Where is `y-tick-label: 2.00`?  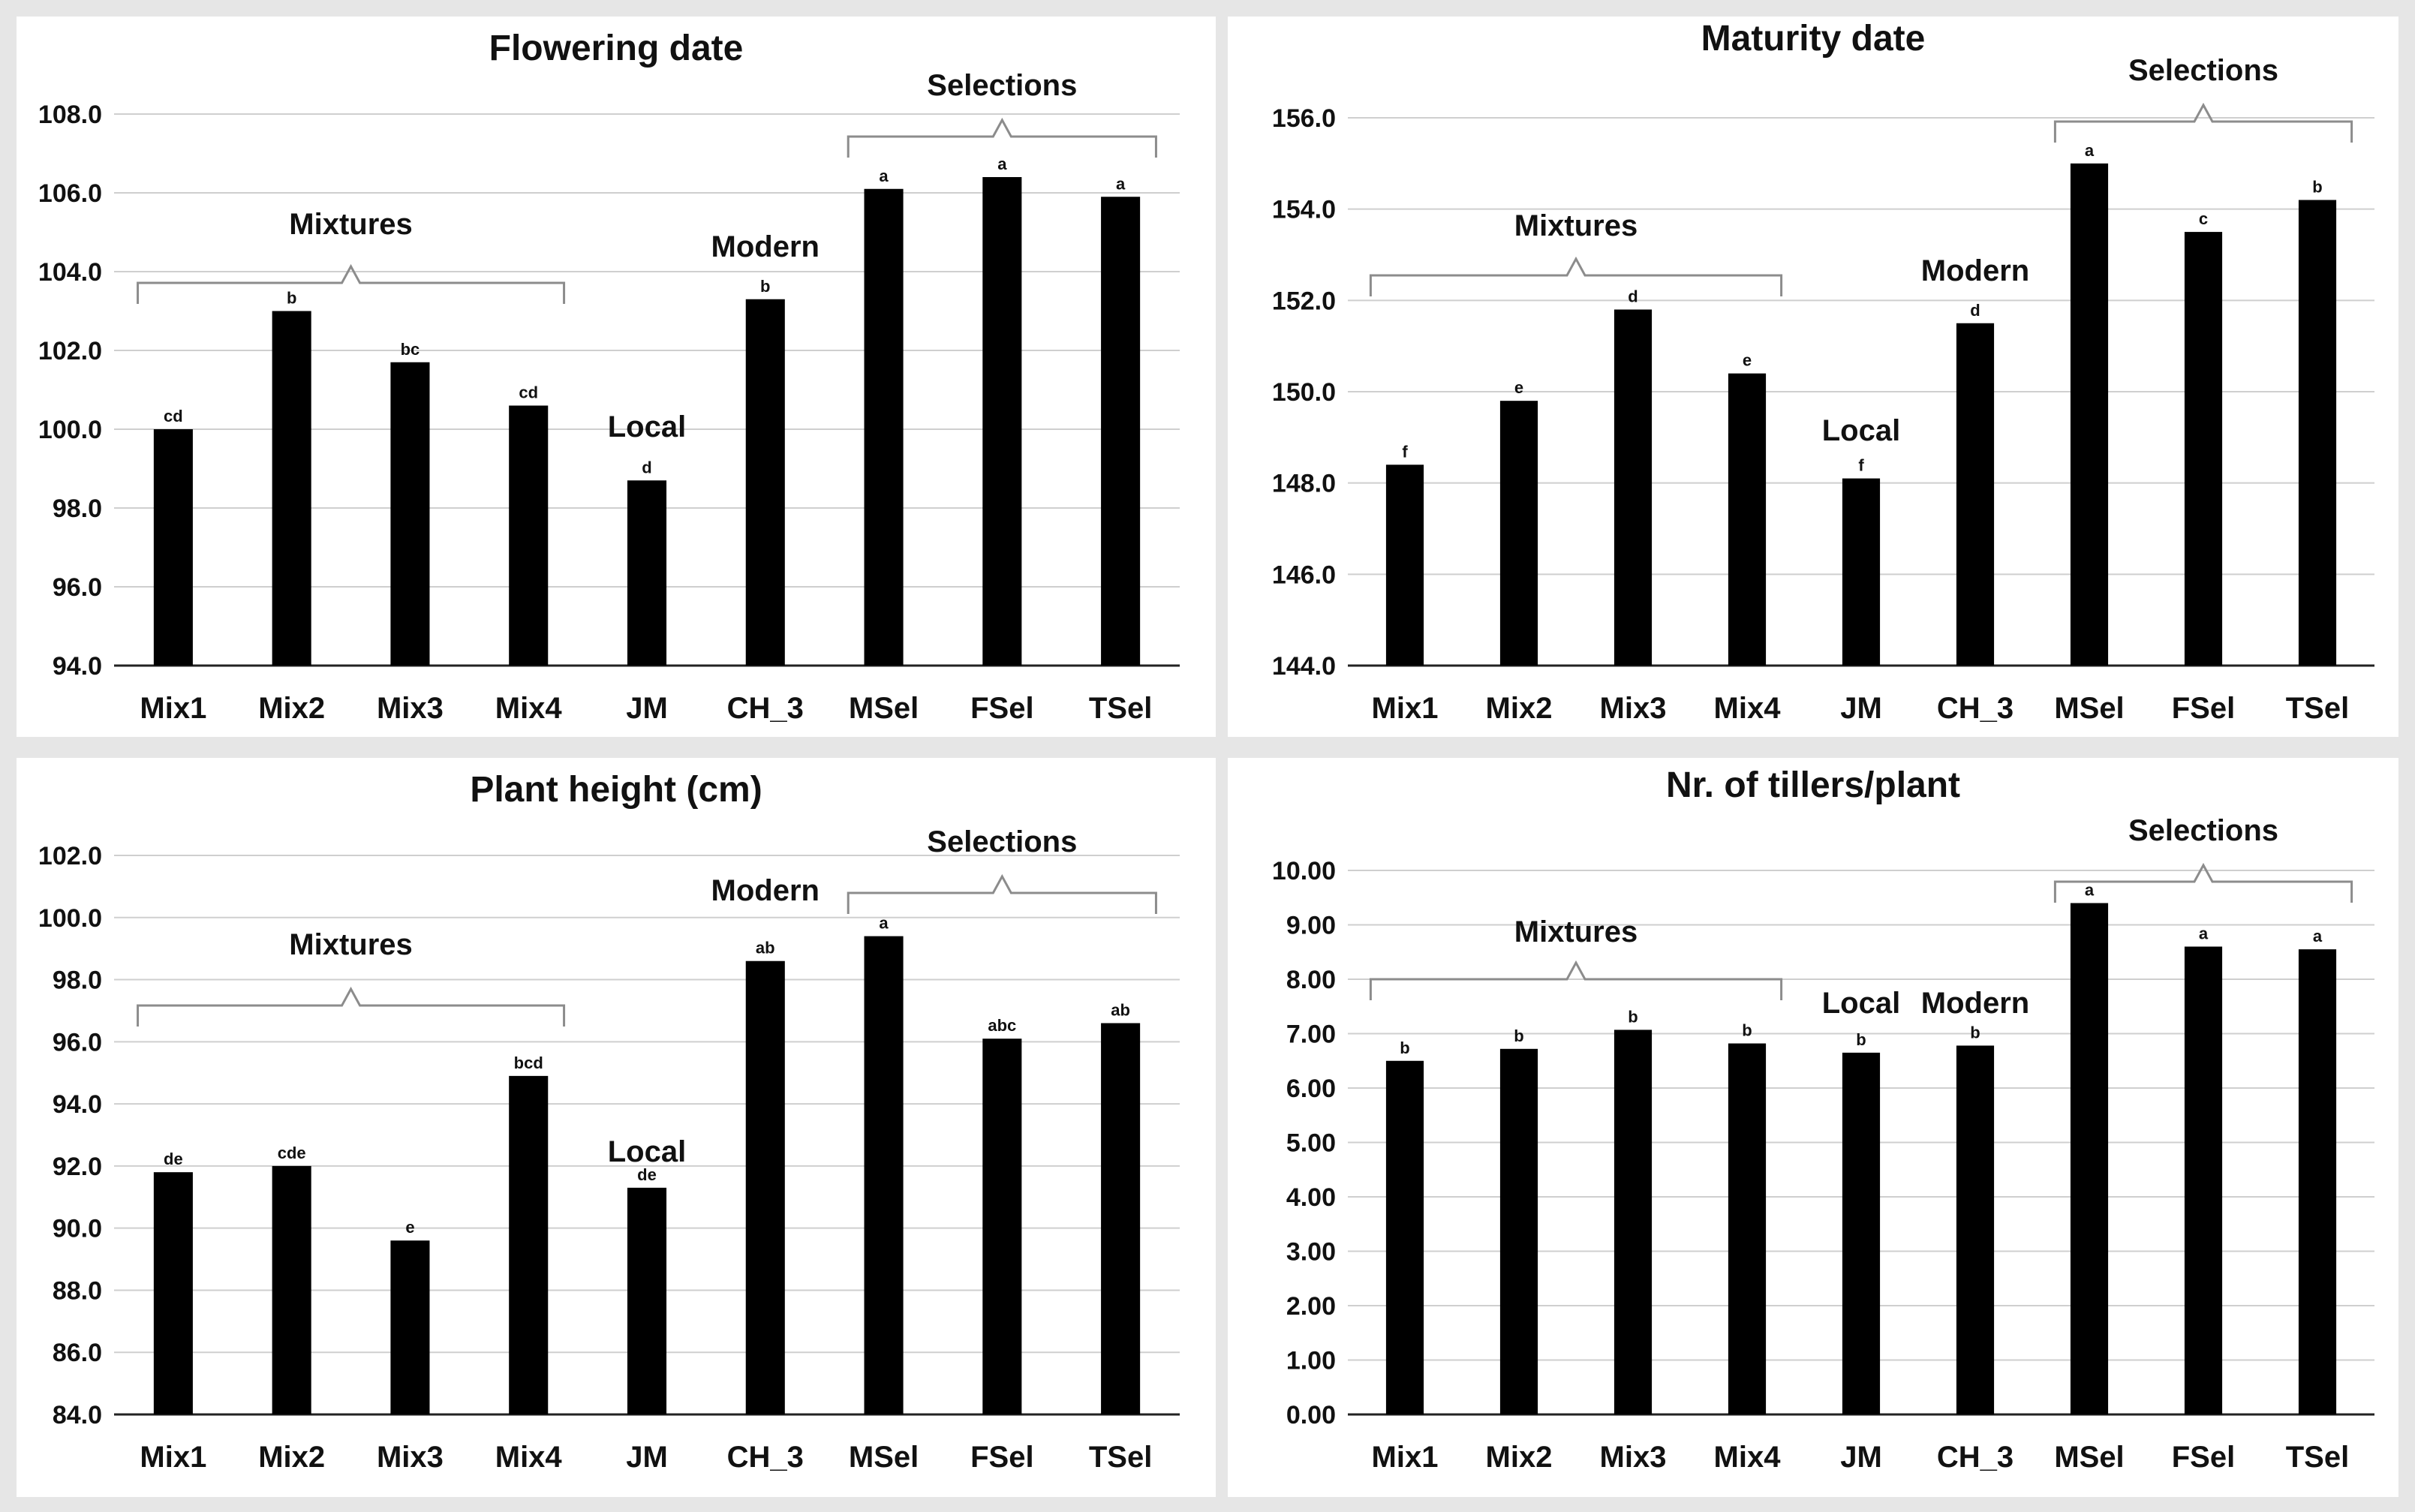 y-tick-label: 2.00 is located at coordinates (1311, 1306).